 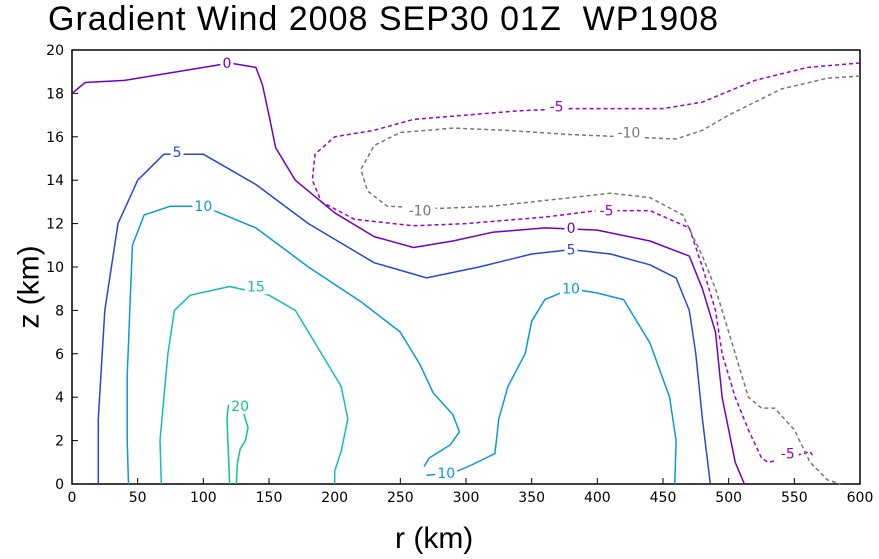 I want to click on contour-label-c10a: 10, so click(x=203, y=207).